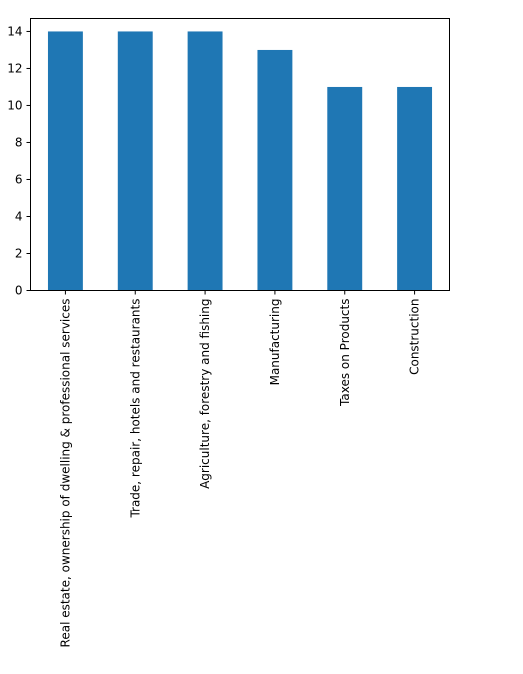 The image size is (523, 674). What do you see at coordinates (345, 353) in the screenshot?
I see `x-tick-label: Taxes on Products` at bounding box center [345, 353].